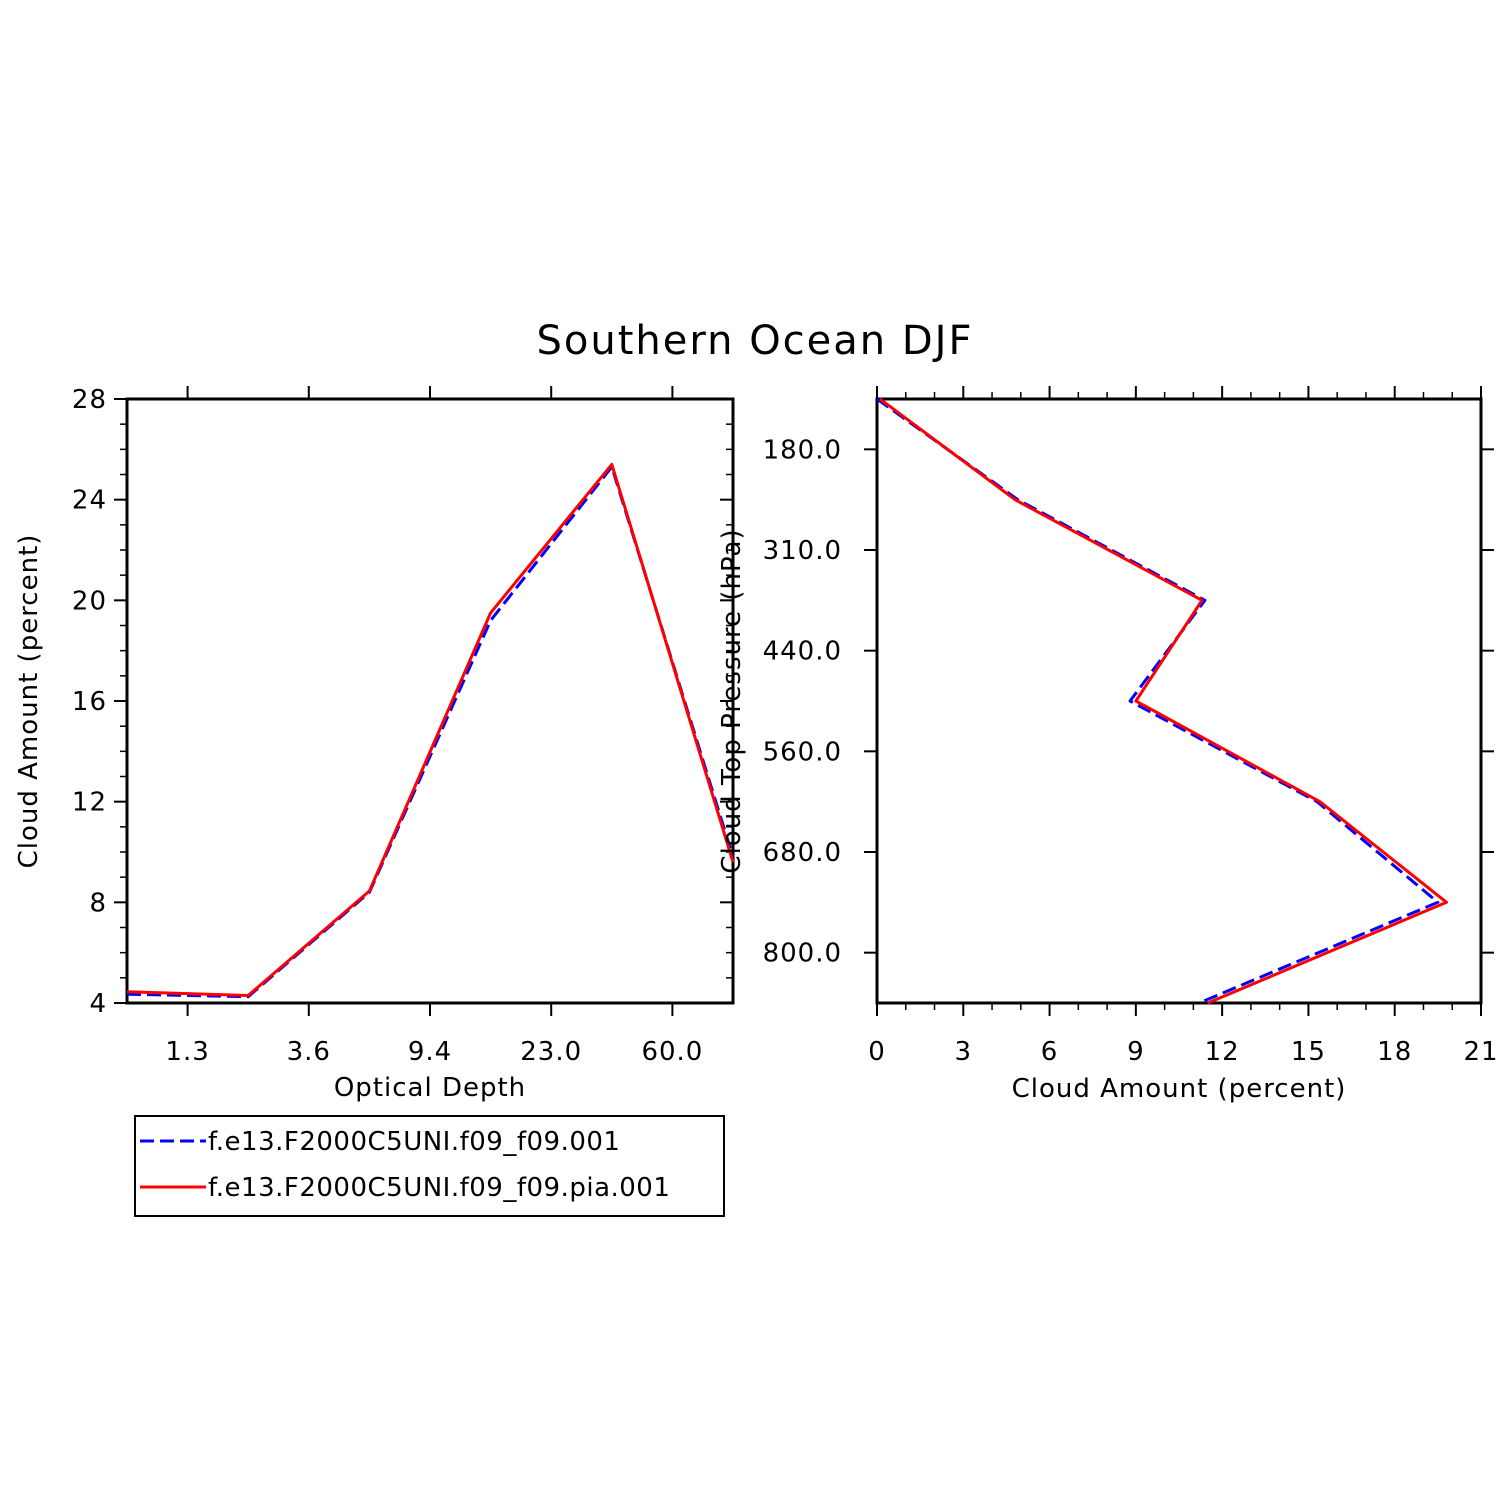 The image size is (1510, 1510). What do you see at coordinates (414, 1142) in the screenshot?
I see `legend-label-0: f.e13.F2000C5UNI.f09_f09.001` at bounding box center [414, 1142].